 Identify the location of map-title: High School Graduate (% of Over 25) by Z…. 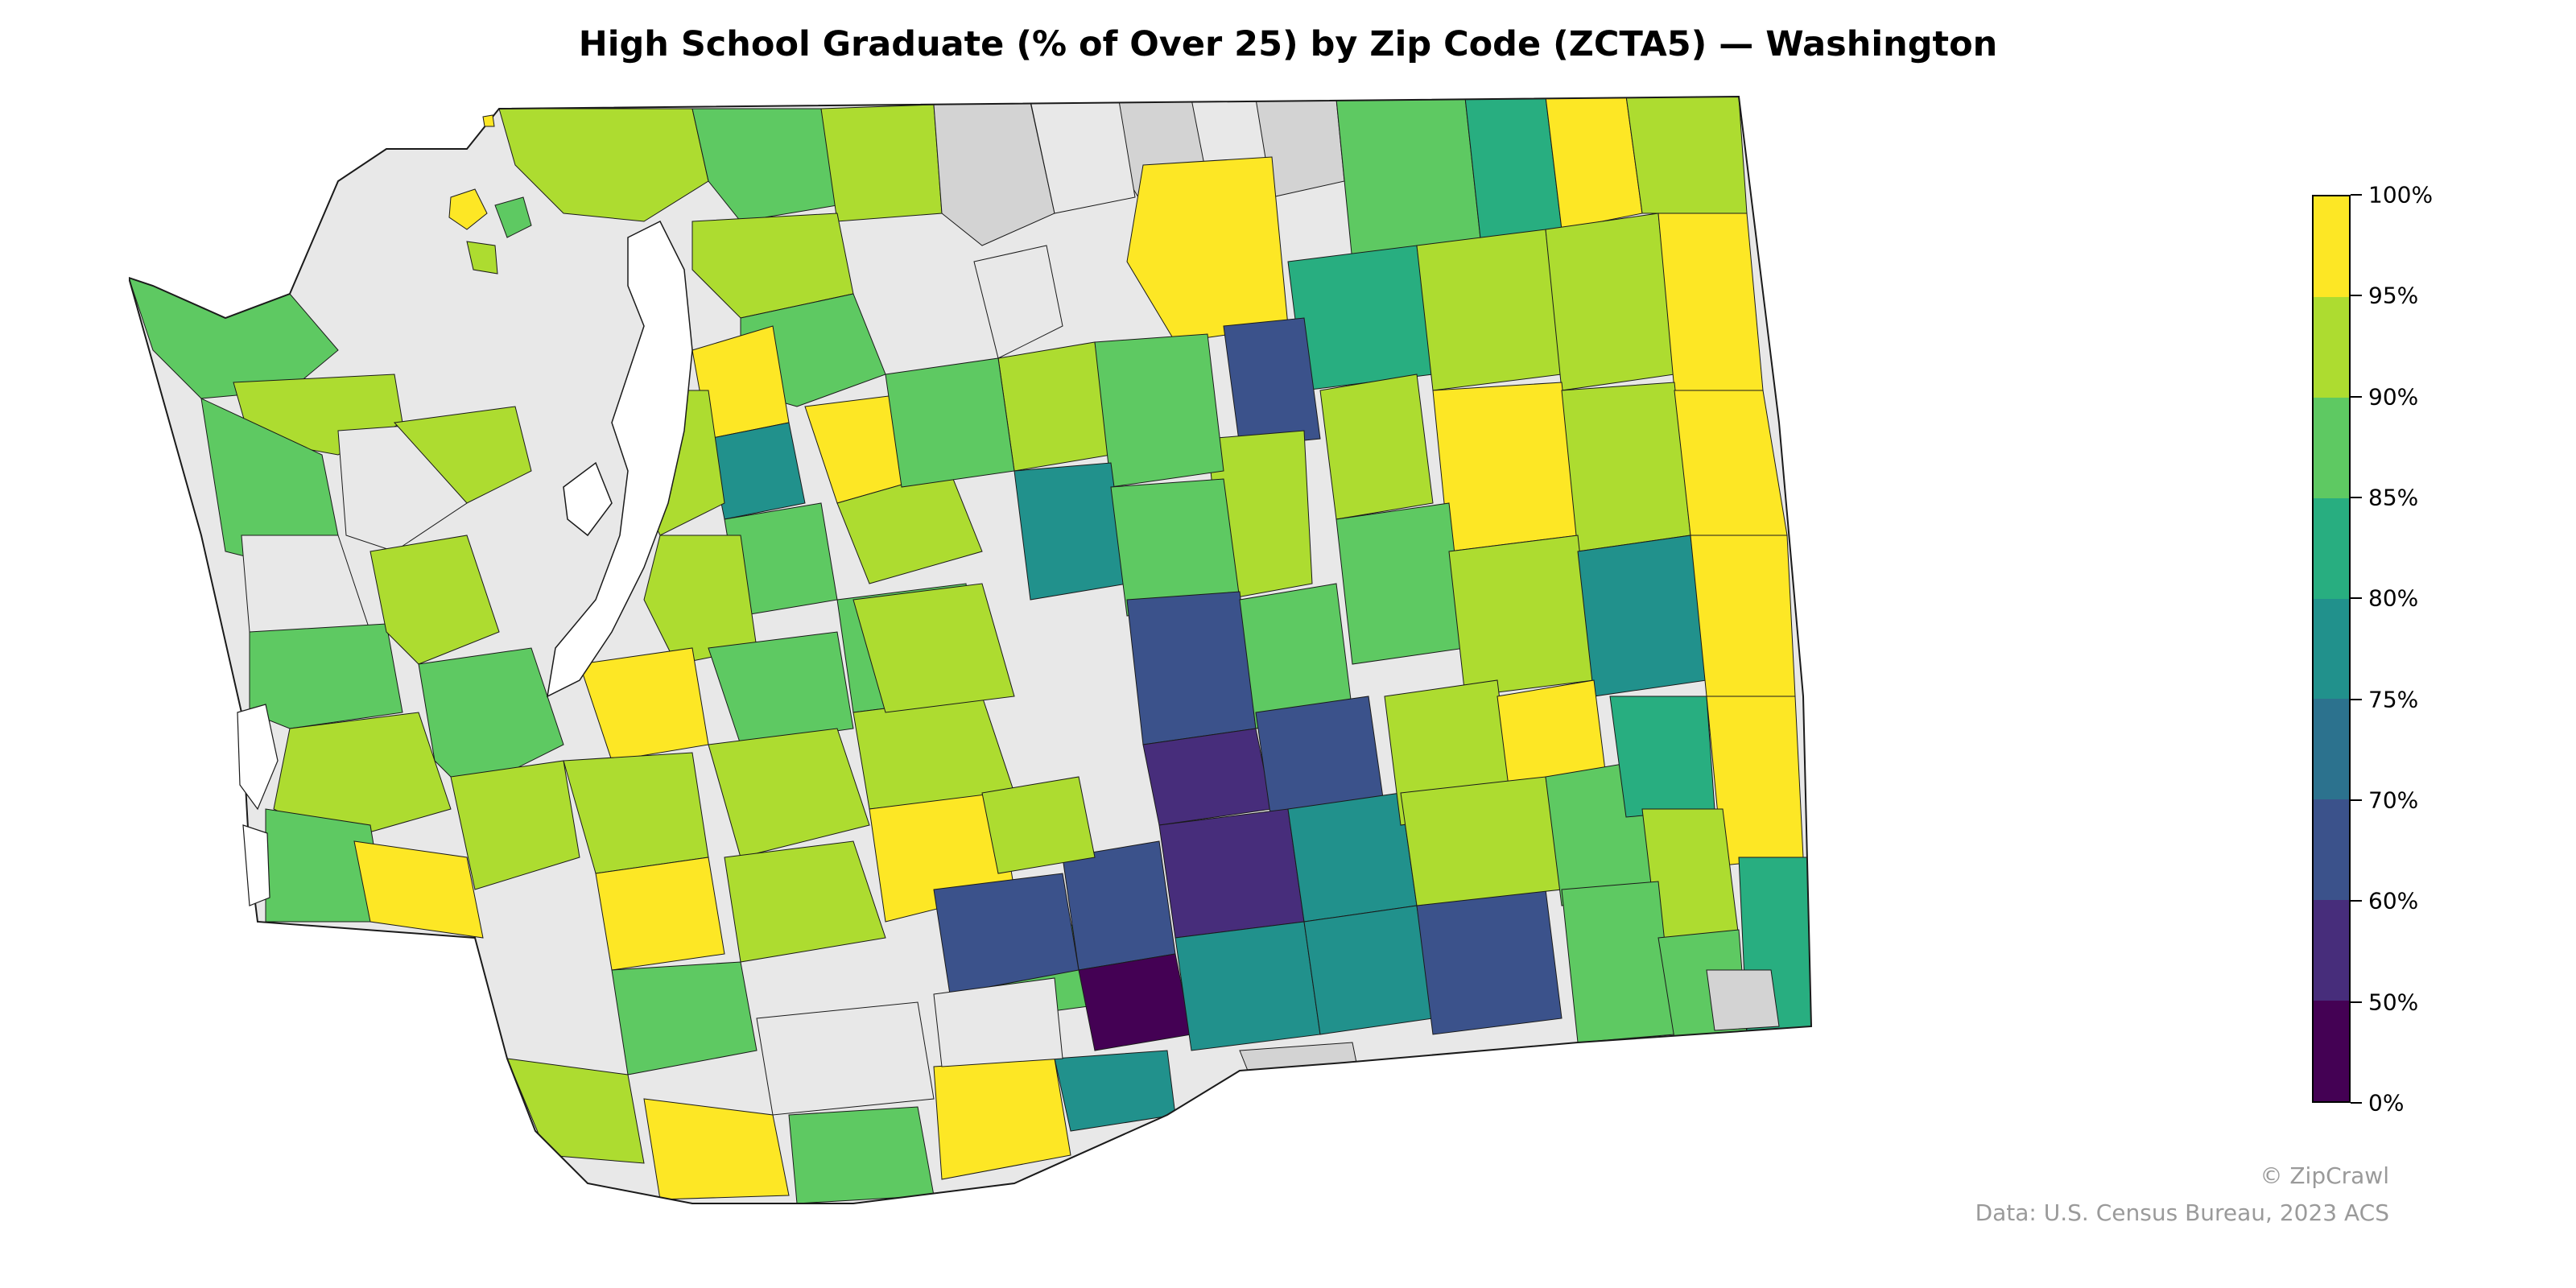
(1288, 44).